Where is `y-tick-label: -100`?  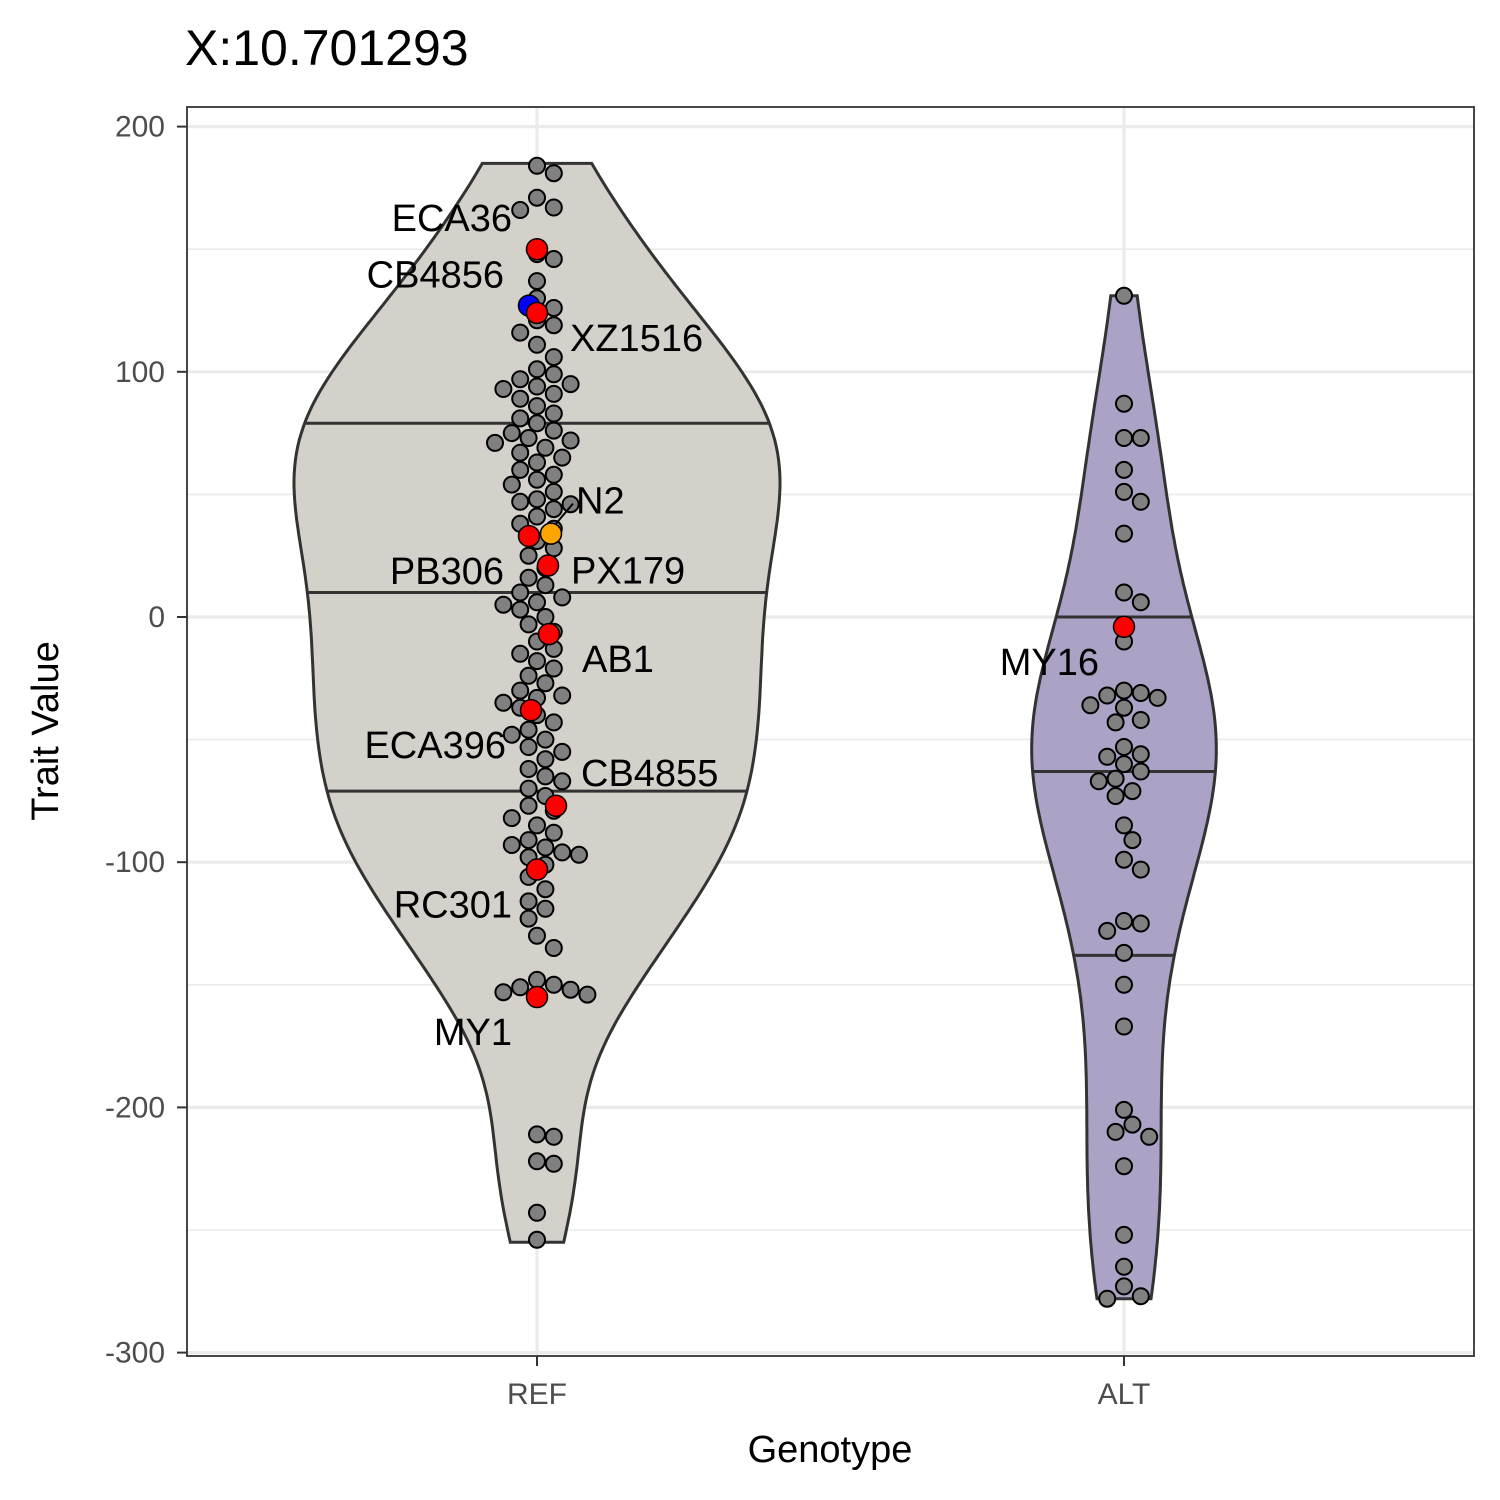 y-tick-label: -100 is located at coordinates (135, 862).